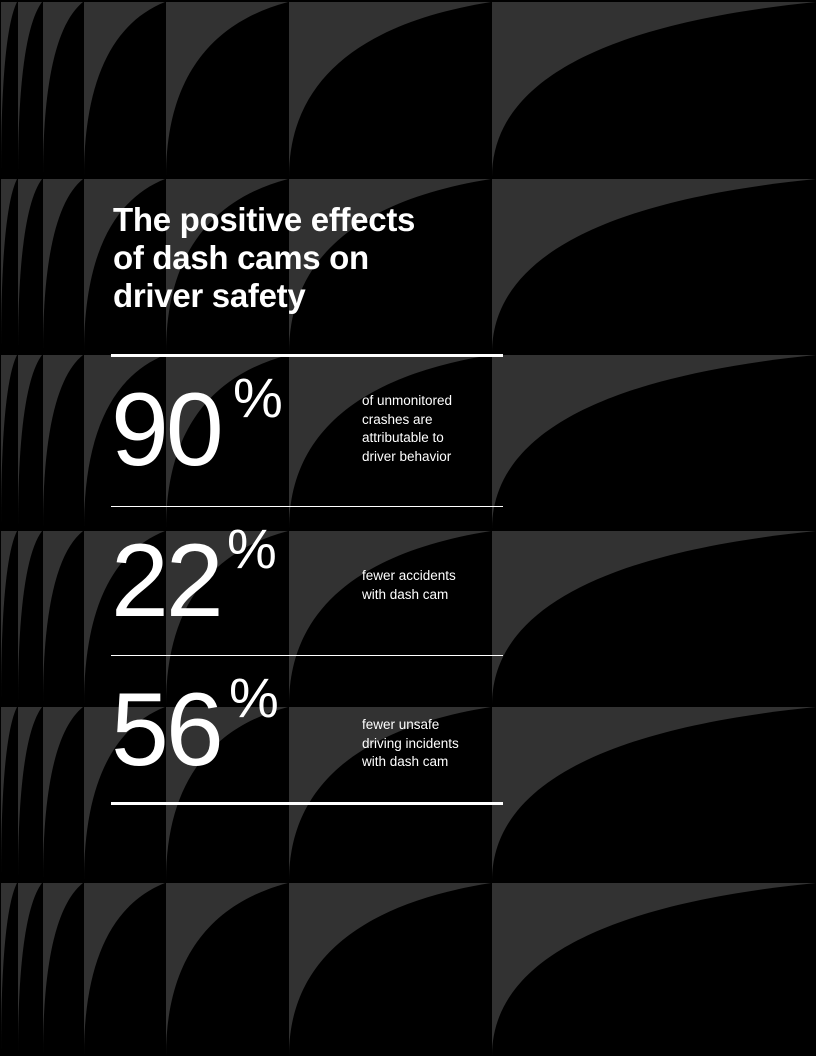  I want to click on title-line: driver safety, so click(209, 295).